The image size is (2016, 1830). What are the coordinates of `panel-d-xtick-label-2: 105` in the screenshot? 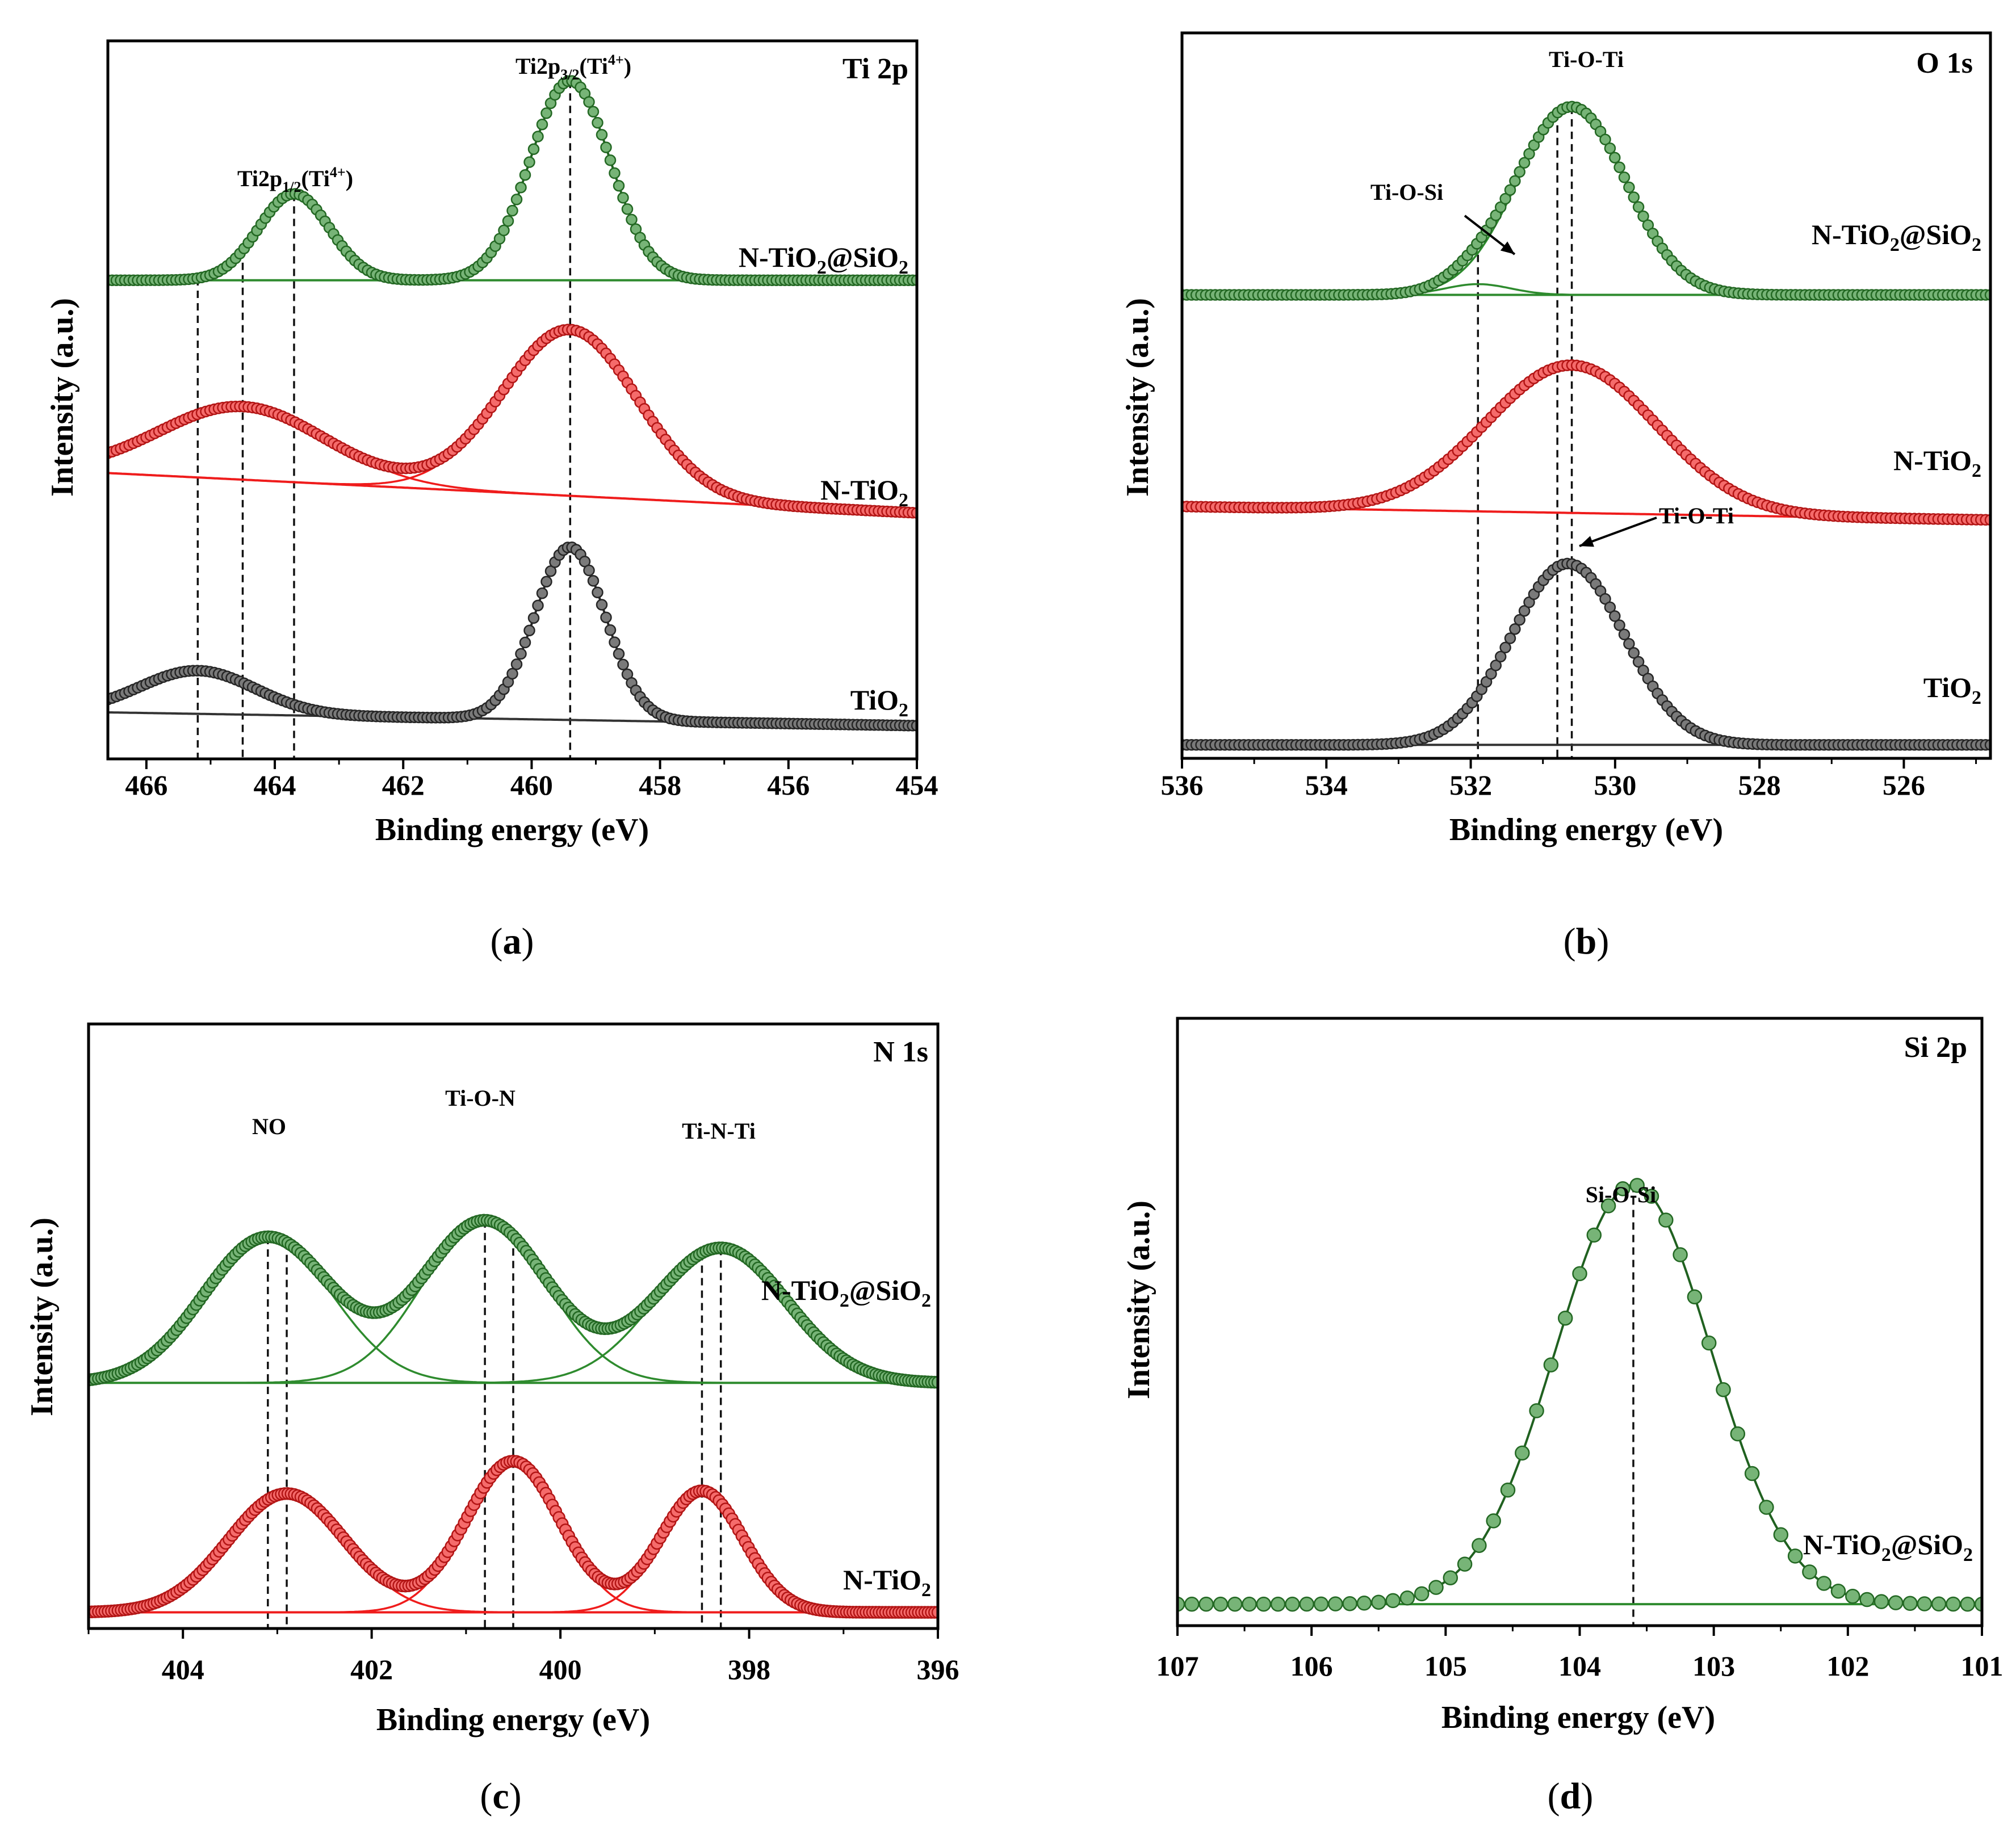 It's located at (1445, 1666).